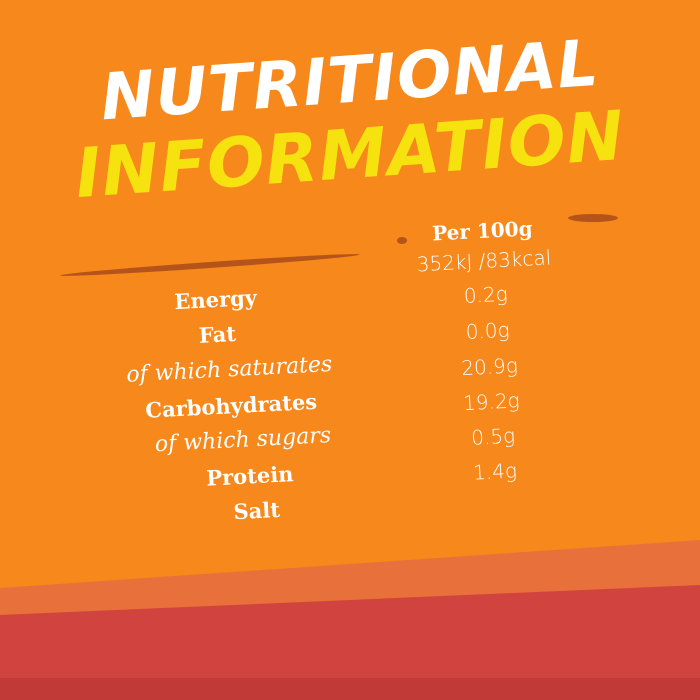 This screenshot has height=700, width=700. What do you see at coordinates (491, 402) in the screenshot?
I see `value-sugars: 19.2g` at bounding box center [491, 402].